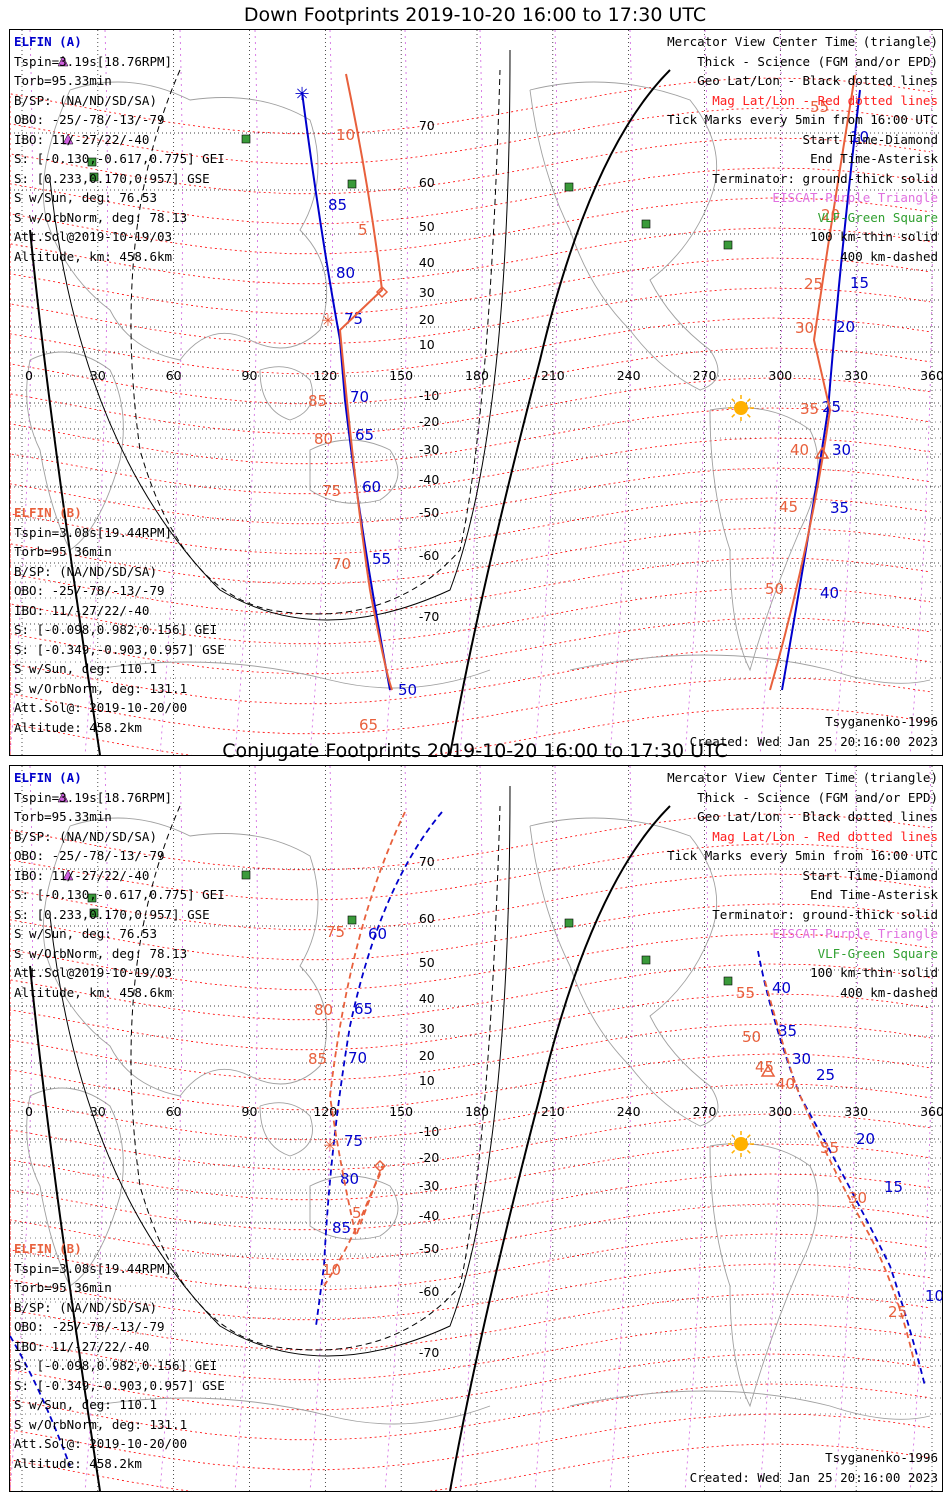  What do you see at coordinates (48, 512) in the screenshot?
I see `elfin-b-heading: ELFIN (B)` at bounding box center [48, 512].